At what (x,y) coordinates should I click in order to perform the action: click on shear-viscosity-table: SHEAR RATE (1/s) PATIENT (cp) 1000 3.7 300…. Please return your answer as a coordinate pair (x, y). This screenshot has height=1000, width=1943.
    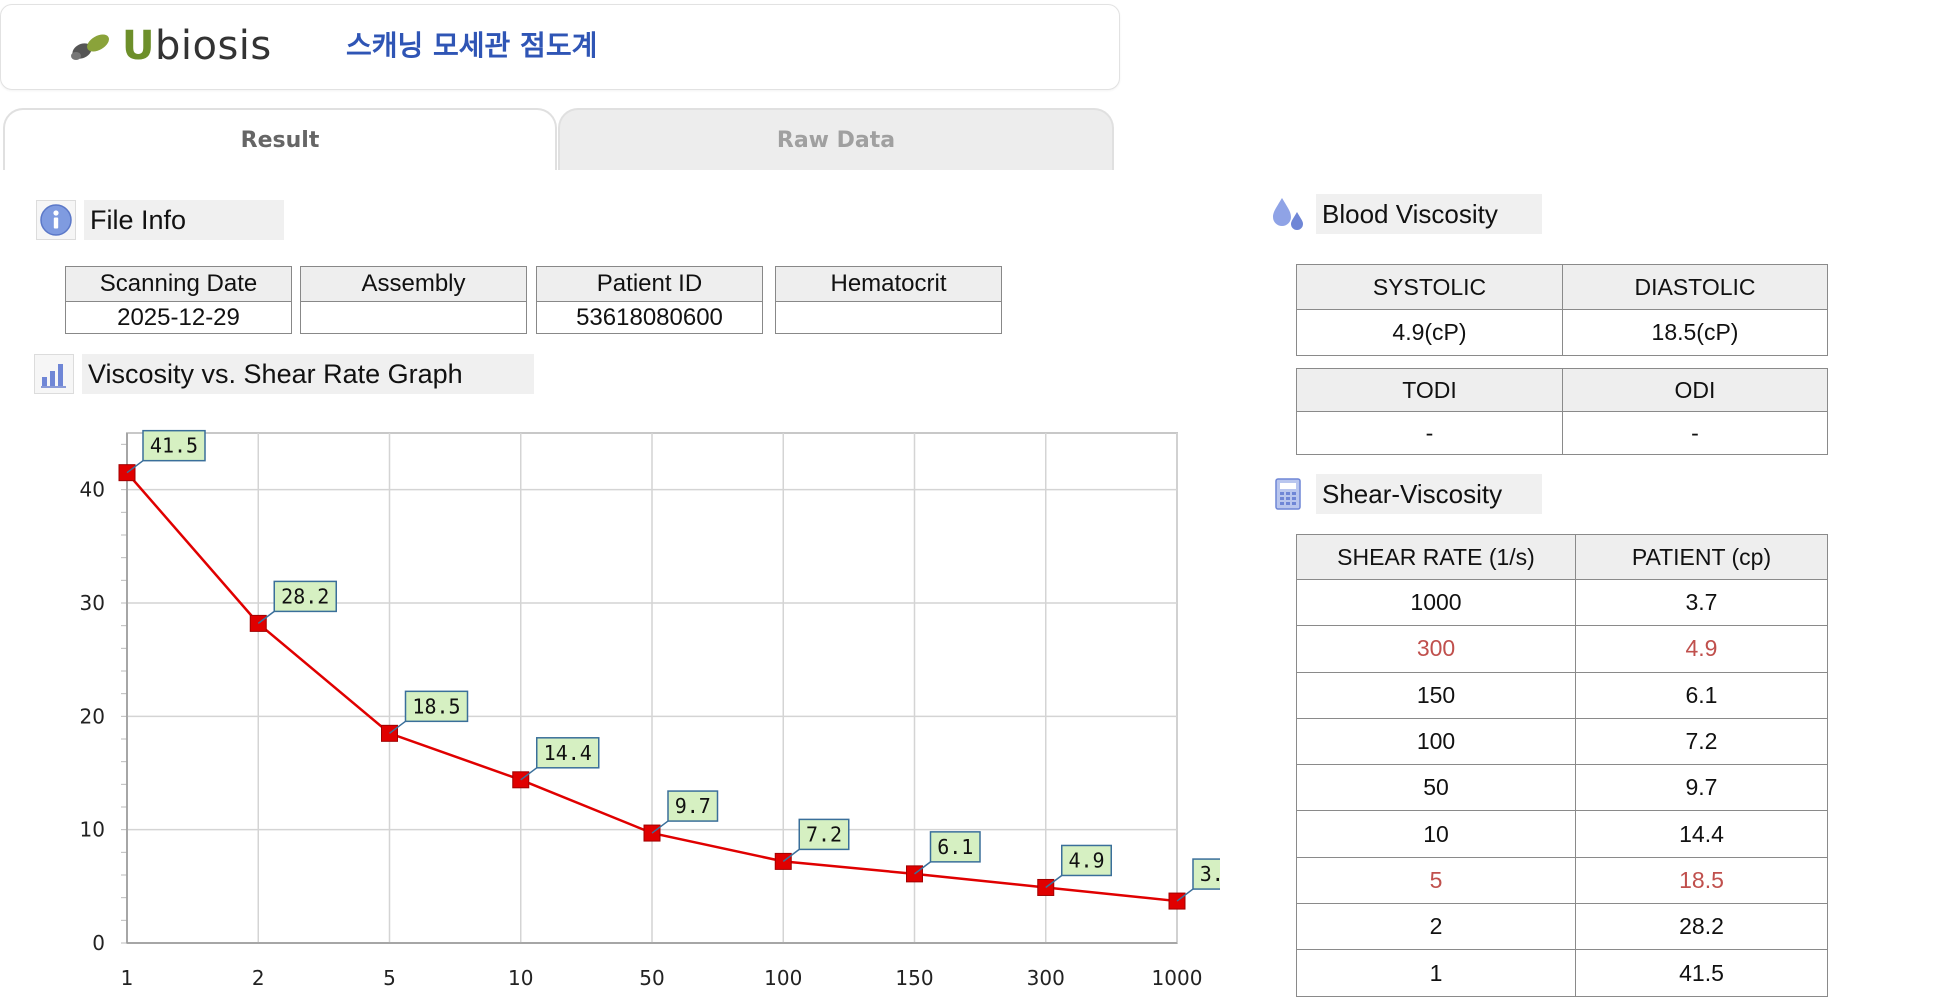
    Looking at the image, I should click on (1562, 765).